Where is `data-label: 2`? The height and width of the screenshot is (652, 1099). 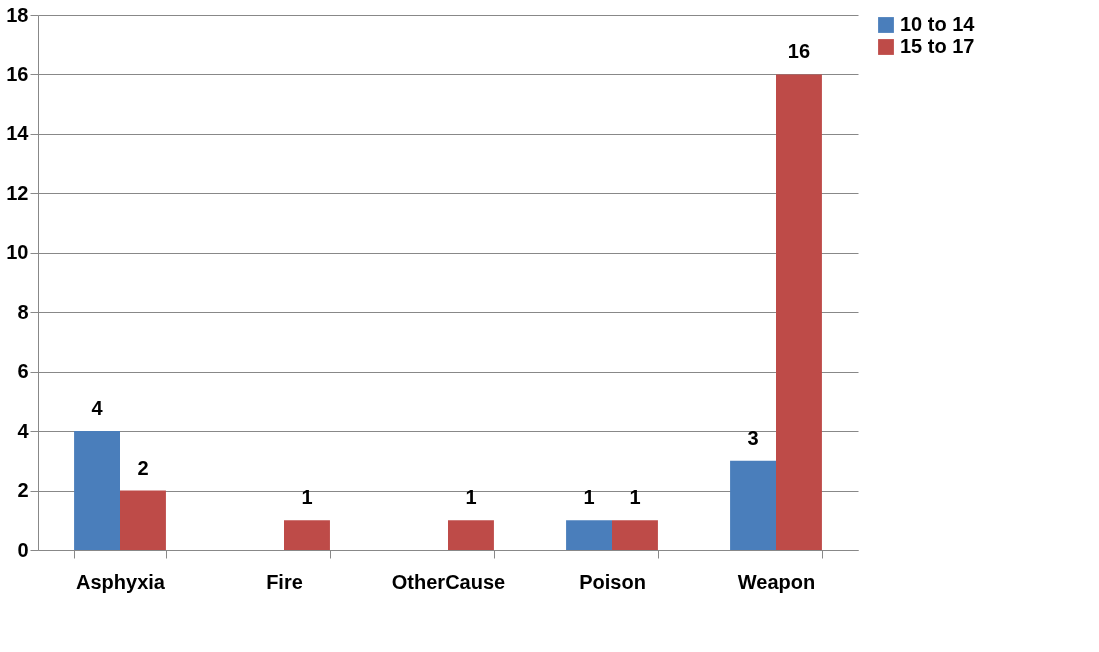
data-label: 2 is located at coordinates (143, 467).